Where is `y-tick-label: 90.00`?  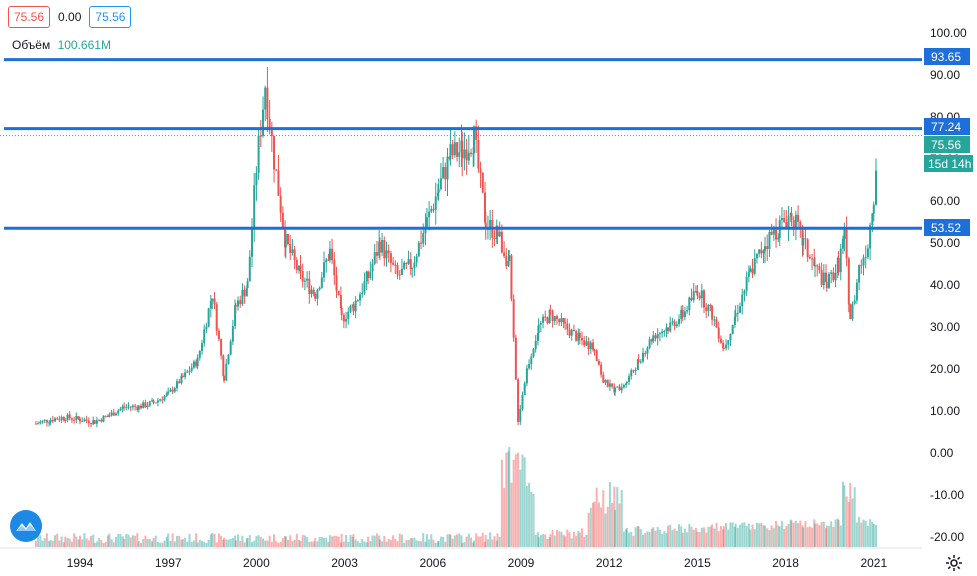 y-tick-label: 90.00 is located at coordinates (945, 75).